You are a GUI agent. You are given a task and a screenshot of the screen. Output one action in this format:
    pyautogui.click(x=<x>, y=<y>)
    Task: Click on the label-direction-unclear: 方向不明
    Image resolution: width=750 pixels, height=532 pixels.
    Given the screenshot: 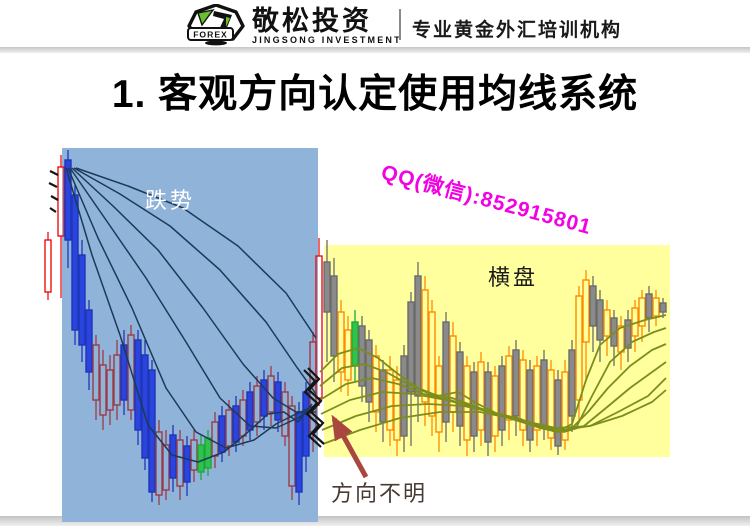 What is the action you would take?
    pyautogui.click(x=379, y=493)
    